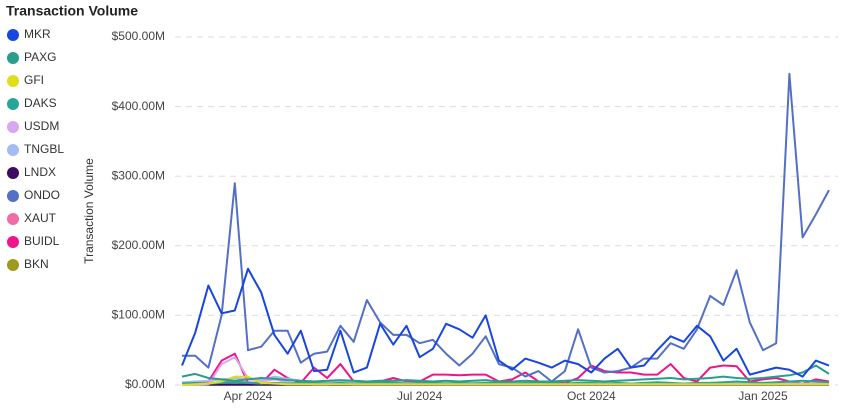 This screenshot has width=845, height=413. What do you see at coordinates (40, 57) in the screenshot?
I see `legend-label: PAXG` at bounding box center [40, 57].